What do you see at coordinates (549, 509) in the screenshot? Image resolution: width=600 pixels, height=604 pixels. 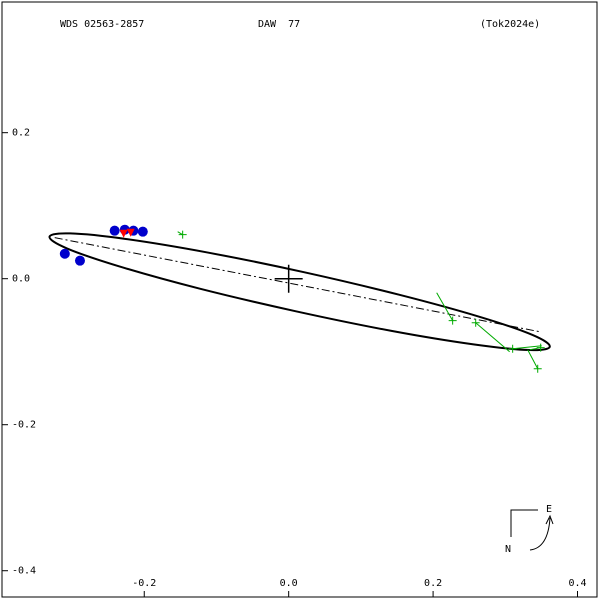 I see `compass-east: E` at bounding box center [549, 509].